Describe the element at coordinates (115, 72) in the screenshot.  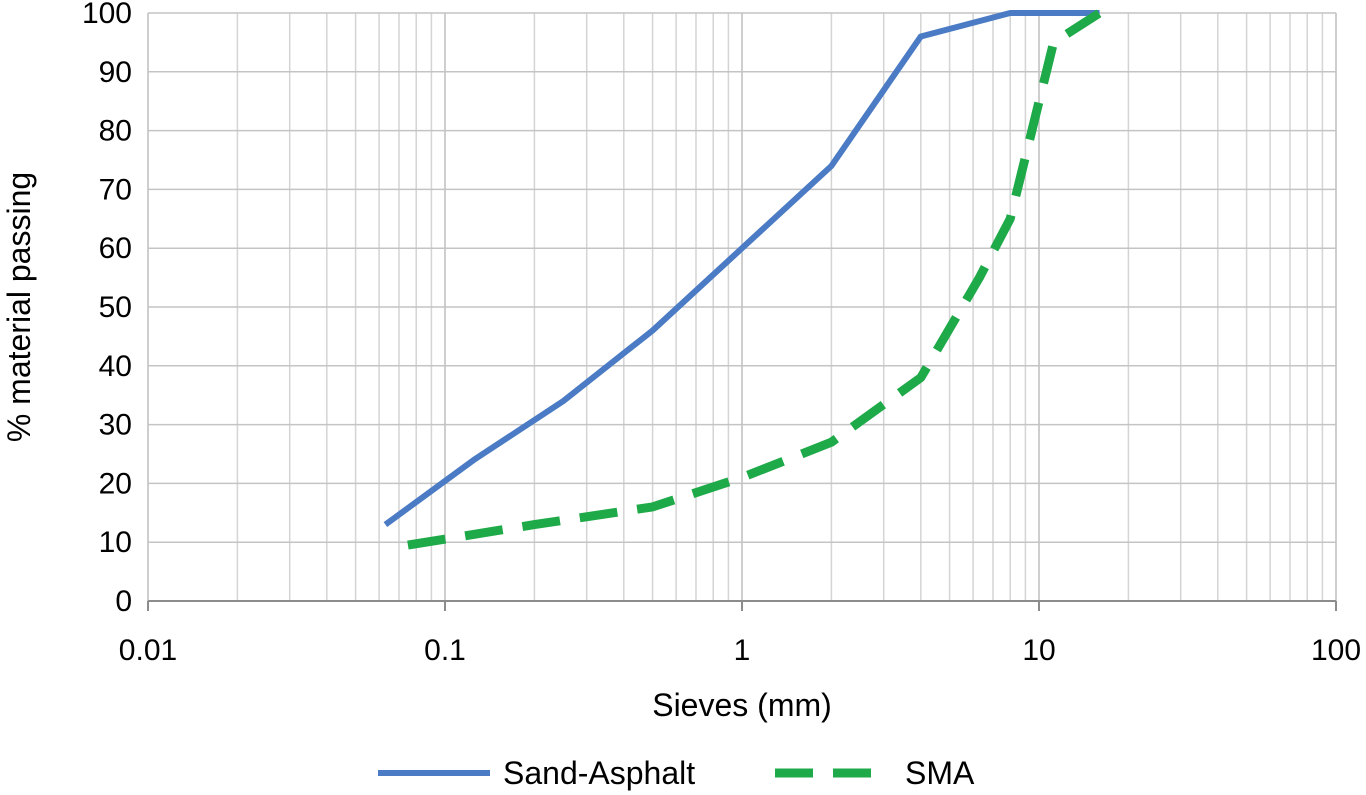
I see `y-tick-label: 90` at that location.